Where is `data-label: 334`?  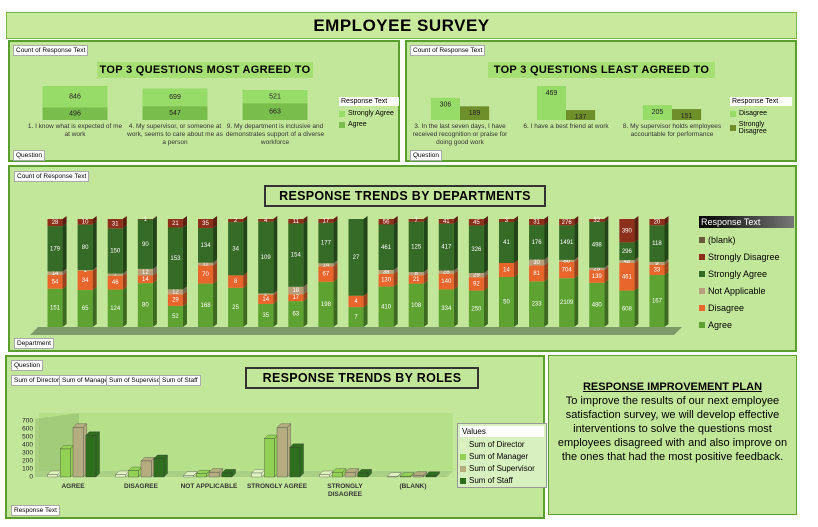
data-label: 334 is located at coordinates (446, 309).